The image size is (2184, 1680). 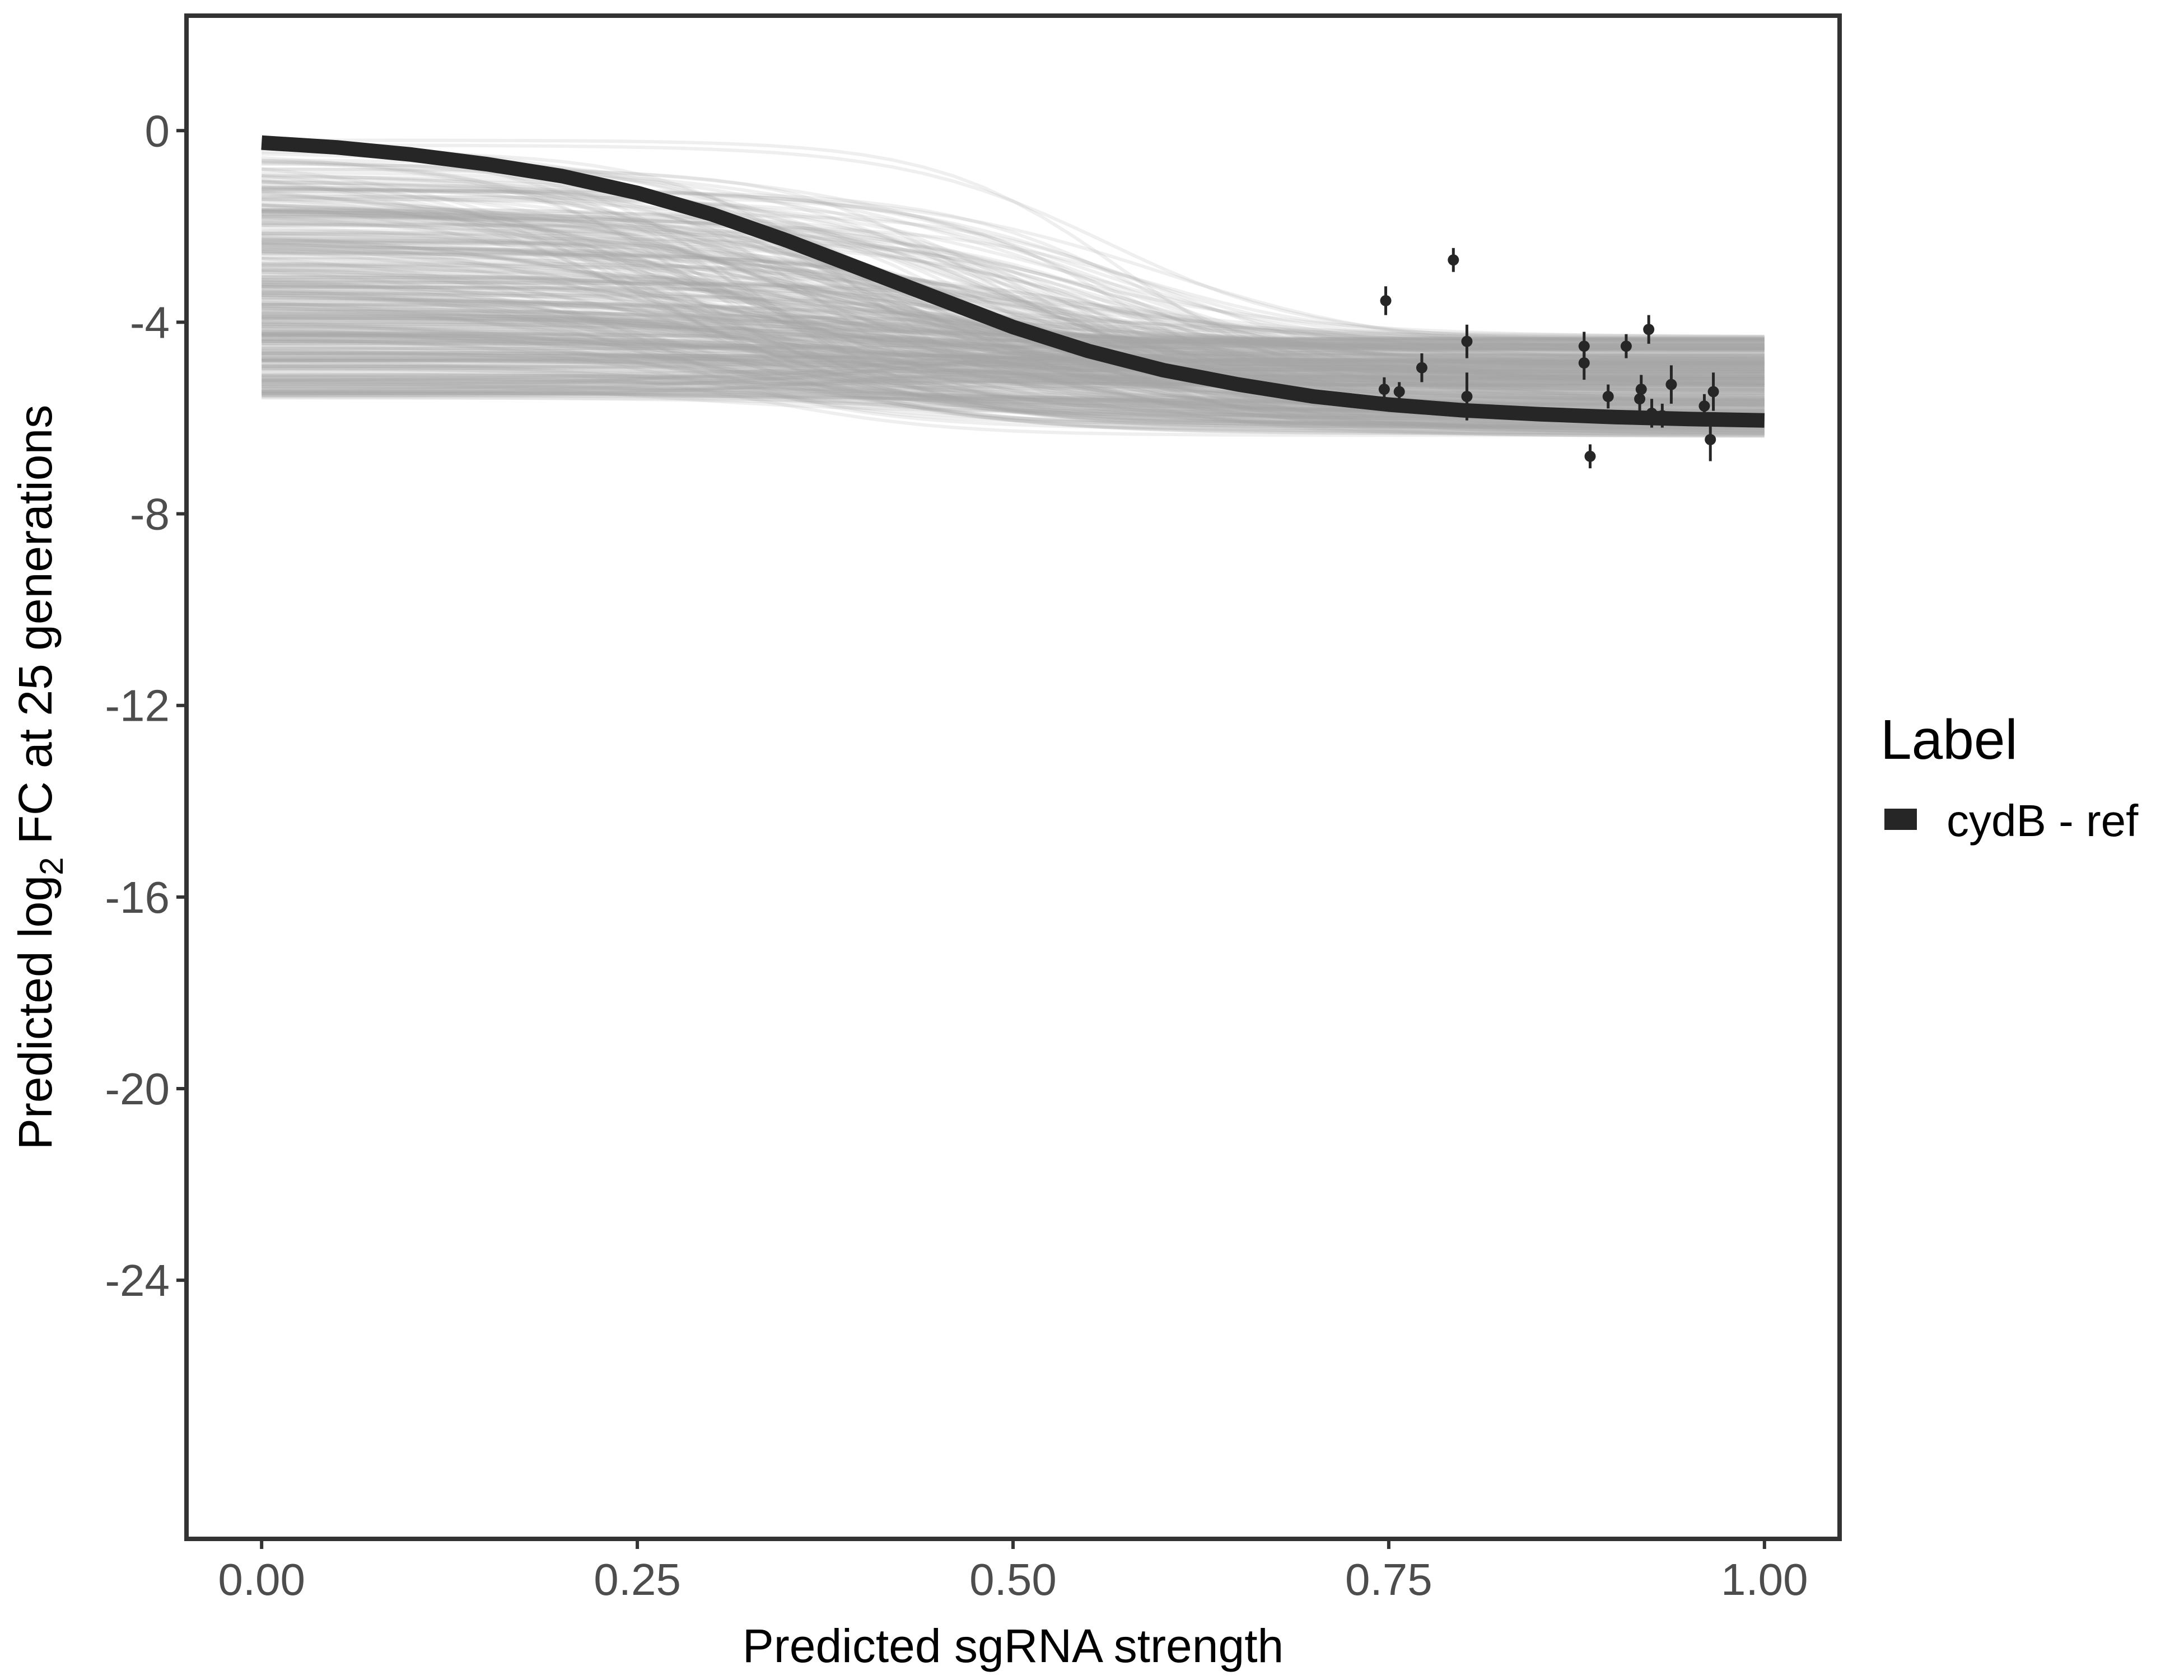 What do you see at coordinates (138, 706) in the screenshot?
I see `y-tick-label: -12` at bounding box center [138, 706].